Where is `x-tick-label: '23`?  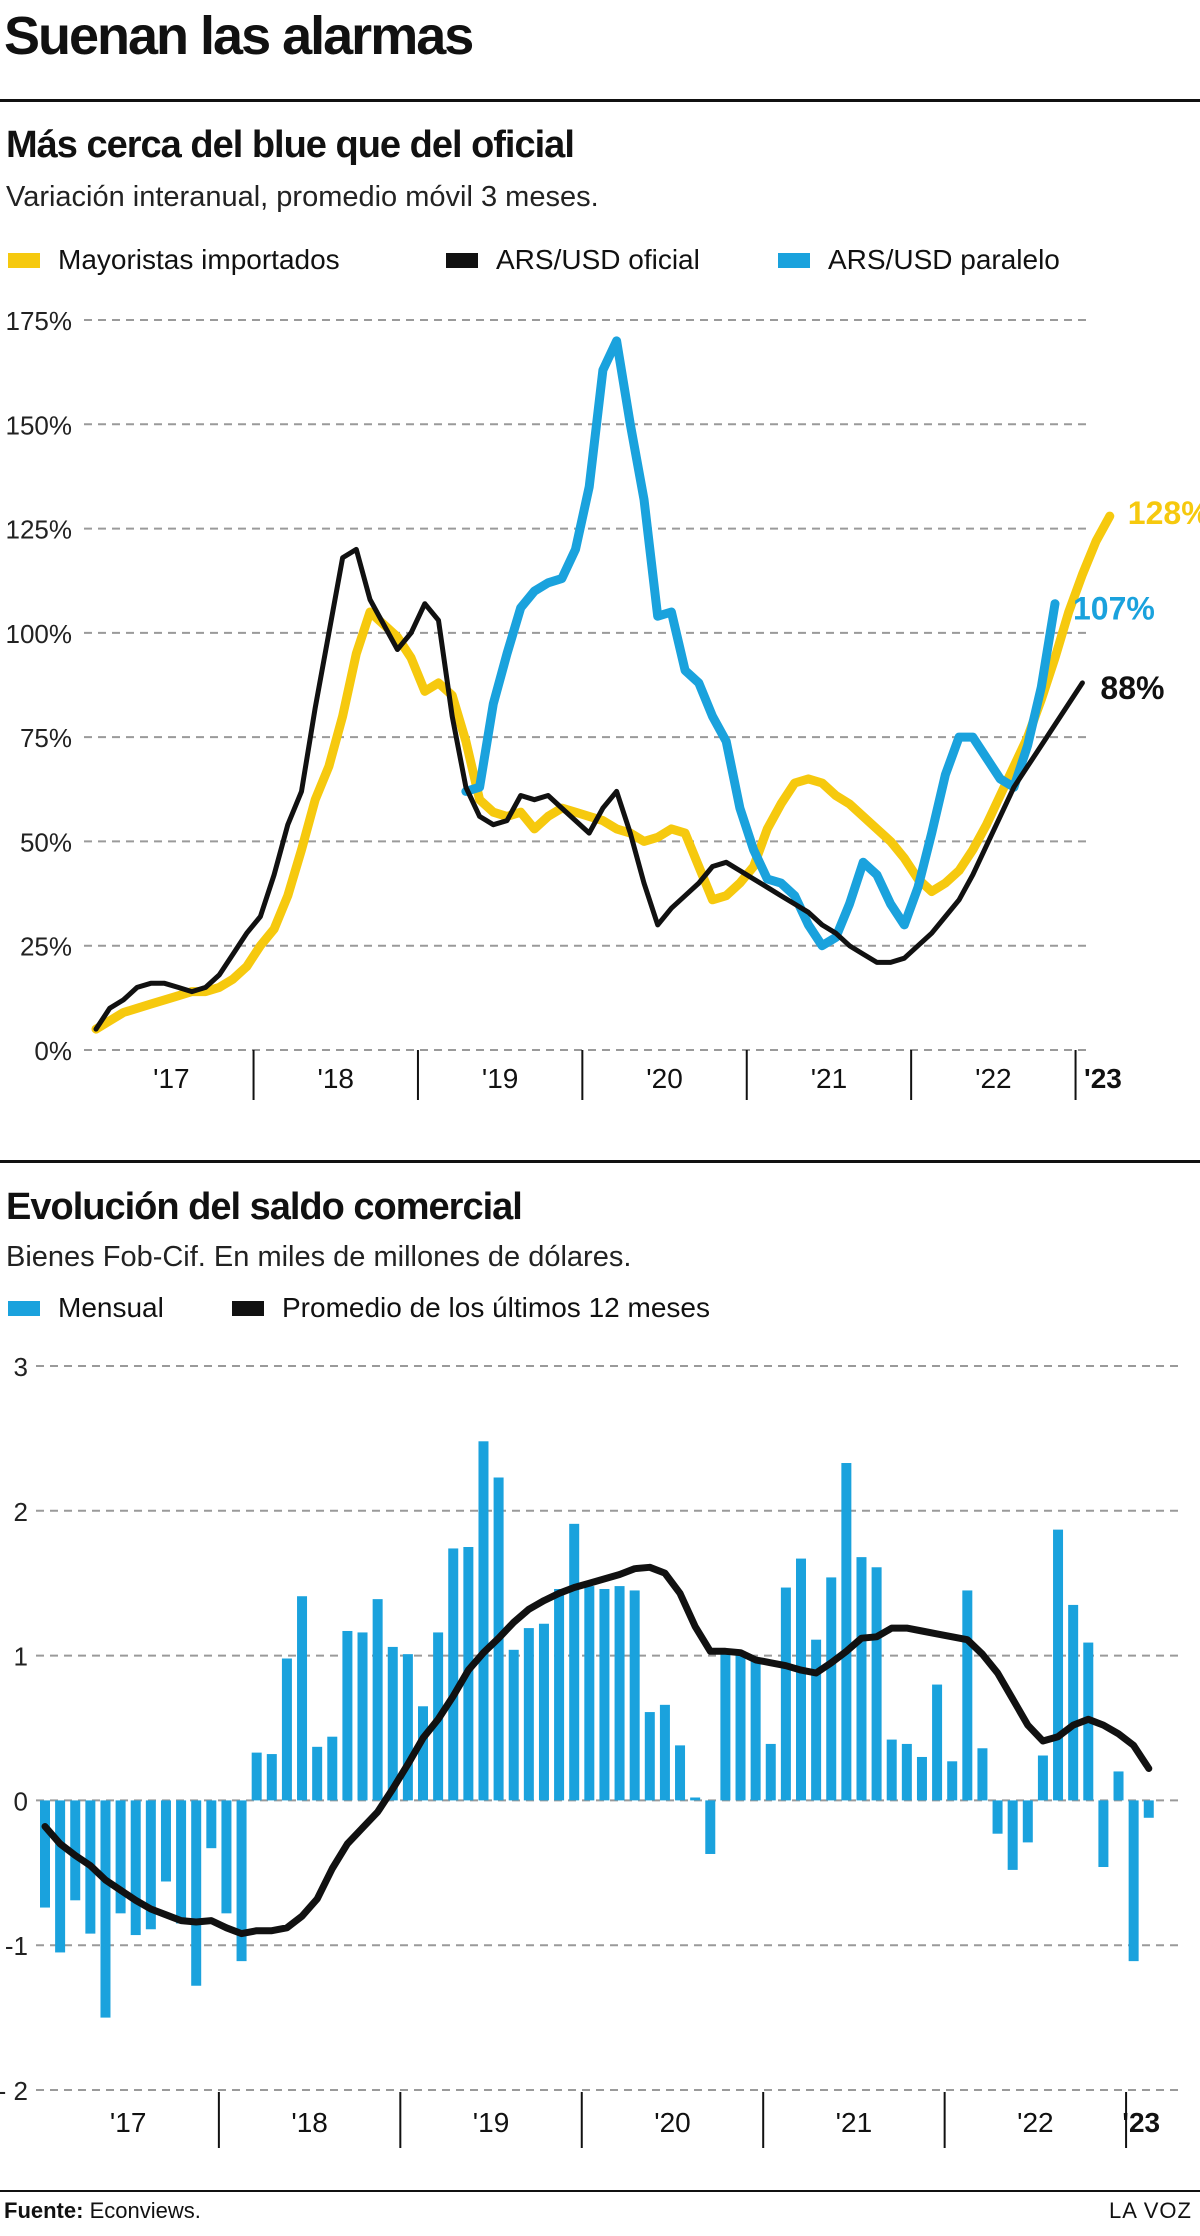
x-tick-label: '23 is located at coordinates (1141, 2122).